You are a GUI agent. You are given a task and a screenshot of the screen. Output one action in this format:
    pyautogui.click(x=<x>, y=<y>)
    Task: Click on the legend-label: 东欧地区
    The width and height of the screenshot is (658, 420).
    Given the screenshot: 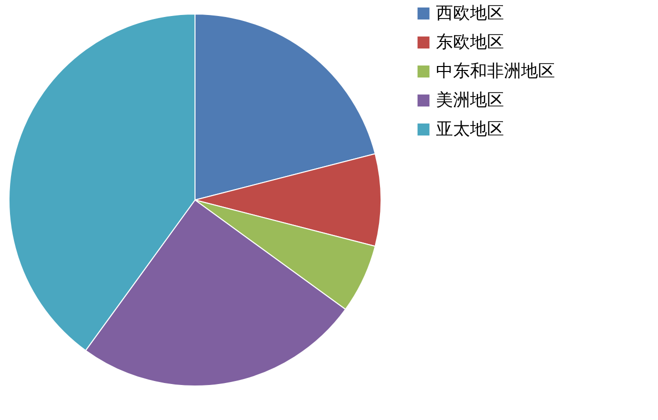 What is the action you would take?
    pyautogui.click(x=470, y=42)
    